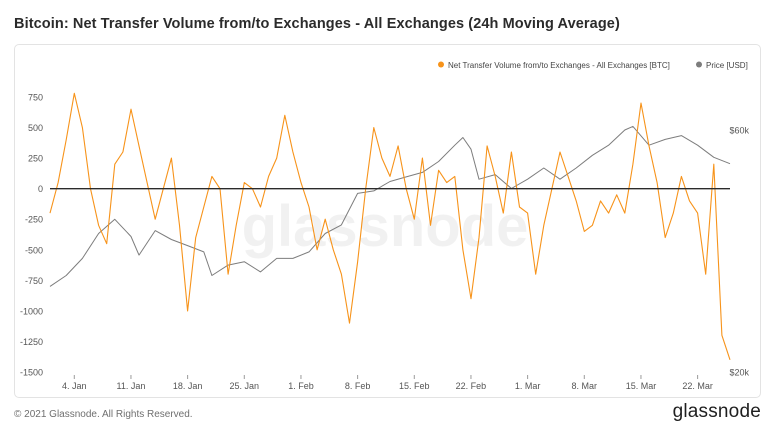 The image size is (775, 436). I want to click on x-tick-label: 1. Feb, so click(301, 386).